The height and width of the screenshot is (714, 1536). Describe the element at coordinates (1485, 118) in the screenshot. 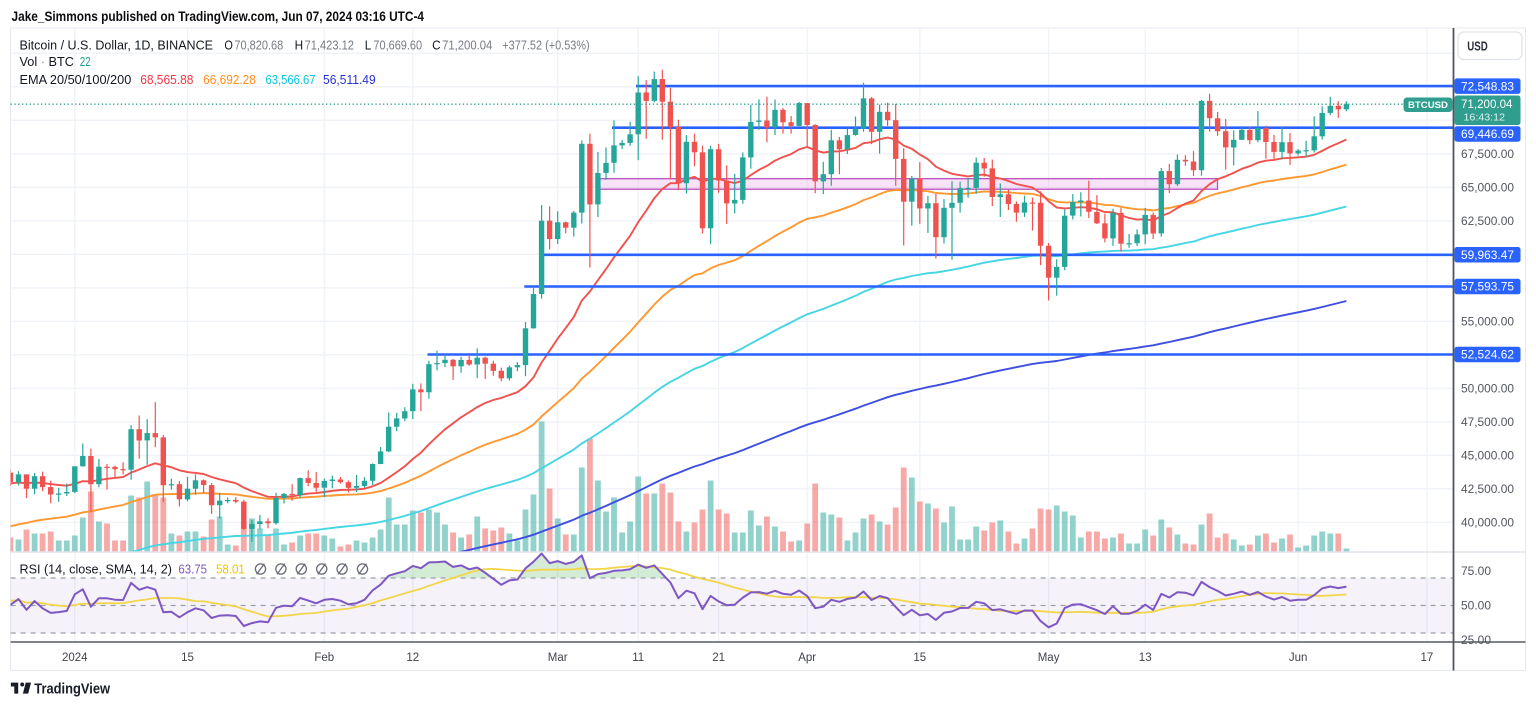

I see `svg-text: 16:43:12` at that location.